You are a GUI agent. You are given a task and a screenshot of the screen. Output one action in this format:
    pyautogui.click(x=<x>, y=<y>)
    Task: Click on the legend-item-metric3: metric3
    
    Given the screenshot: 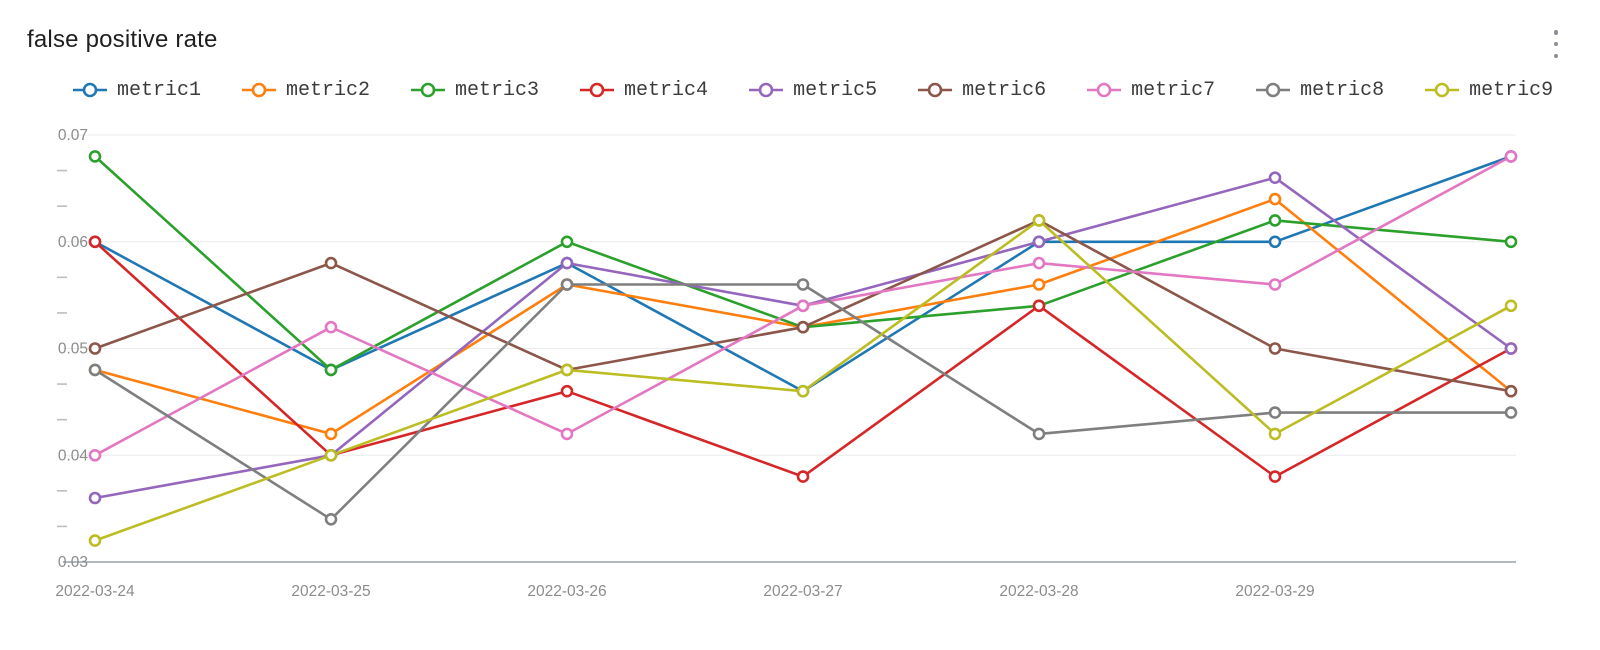 What is the action you would take?
    pyautogui.click(x=474, y=90)
    